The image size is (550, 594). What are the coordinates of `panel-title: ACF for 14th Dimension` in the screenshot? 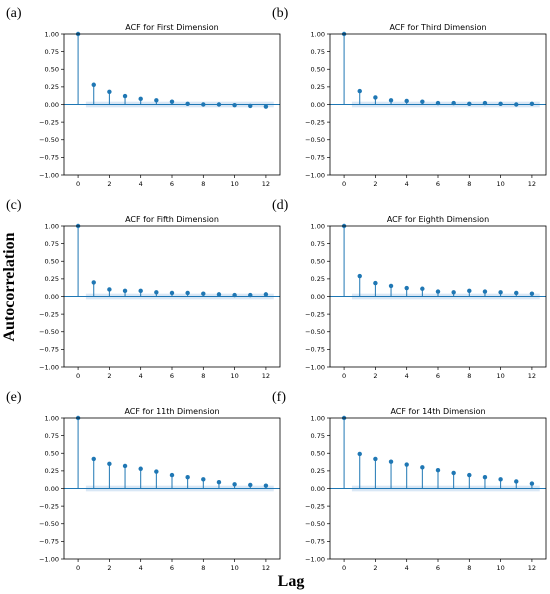 It's located at (437, 411).